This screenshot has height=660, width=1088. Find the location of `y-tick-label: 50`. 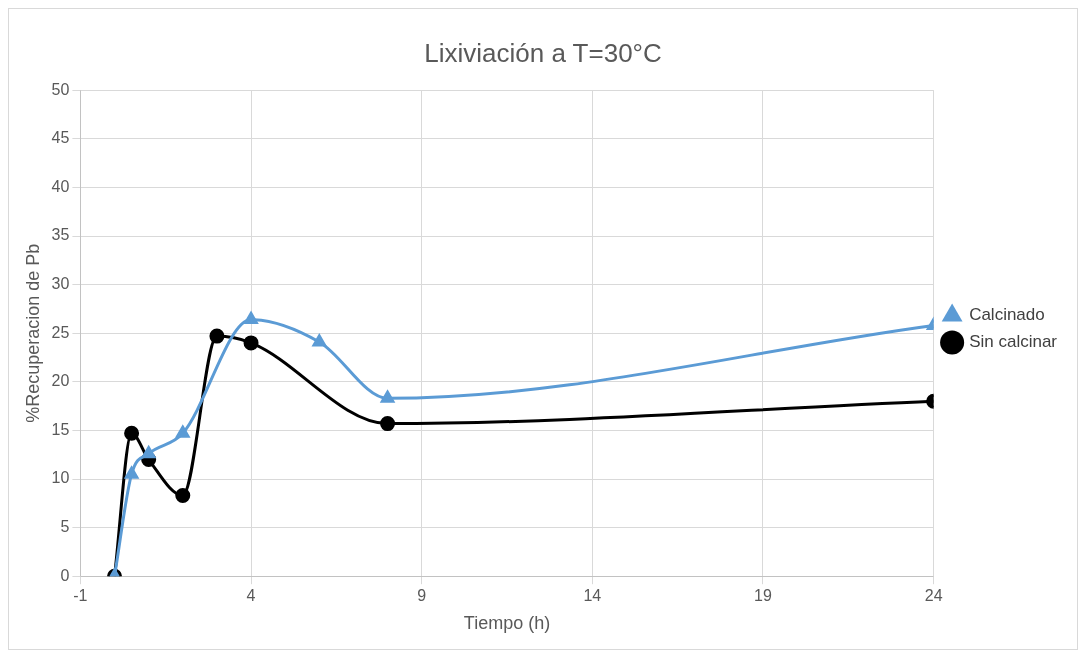

y-tick-label: 50 is located at coordinates (60, 89).